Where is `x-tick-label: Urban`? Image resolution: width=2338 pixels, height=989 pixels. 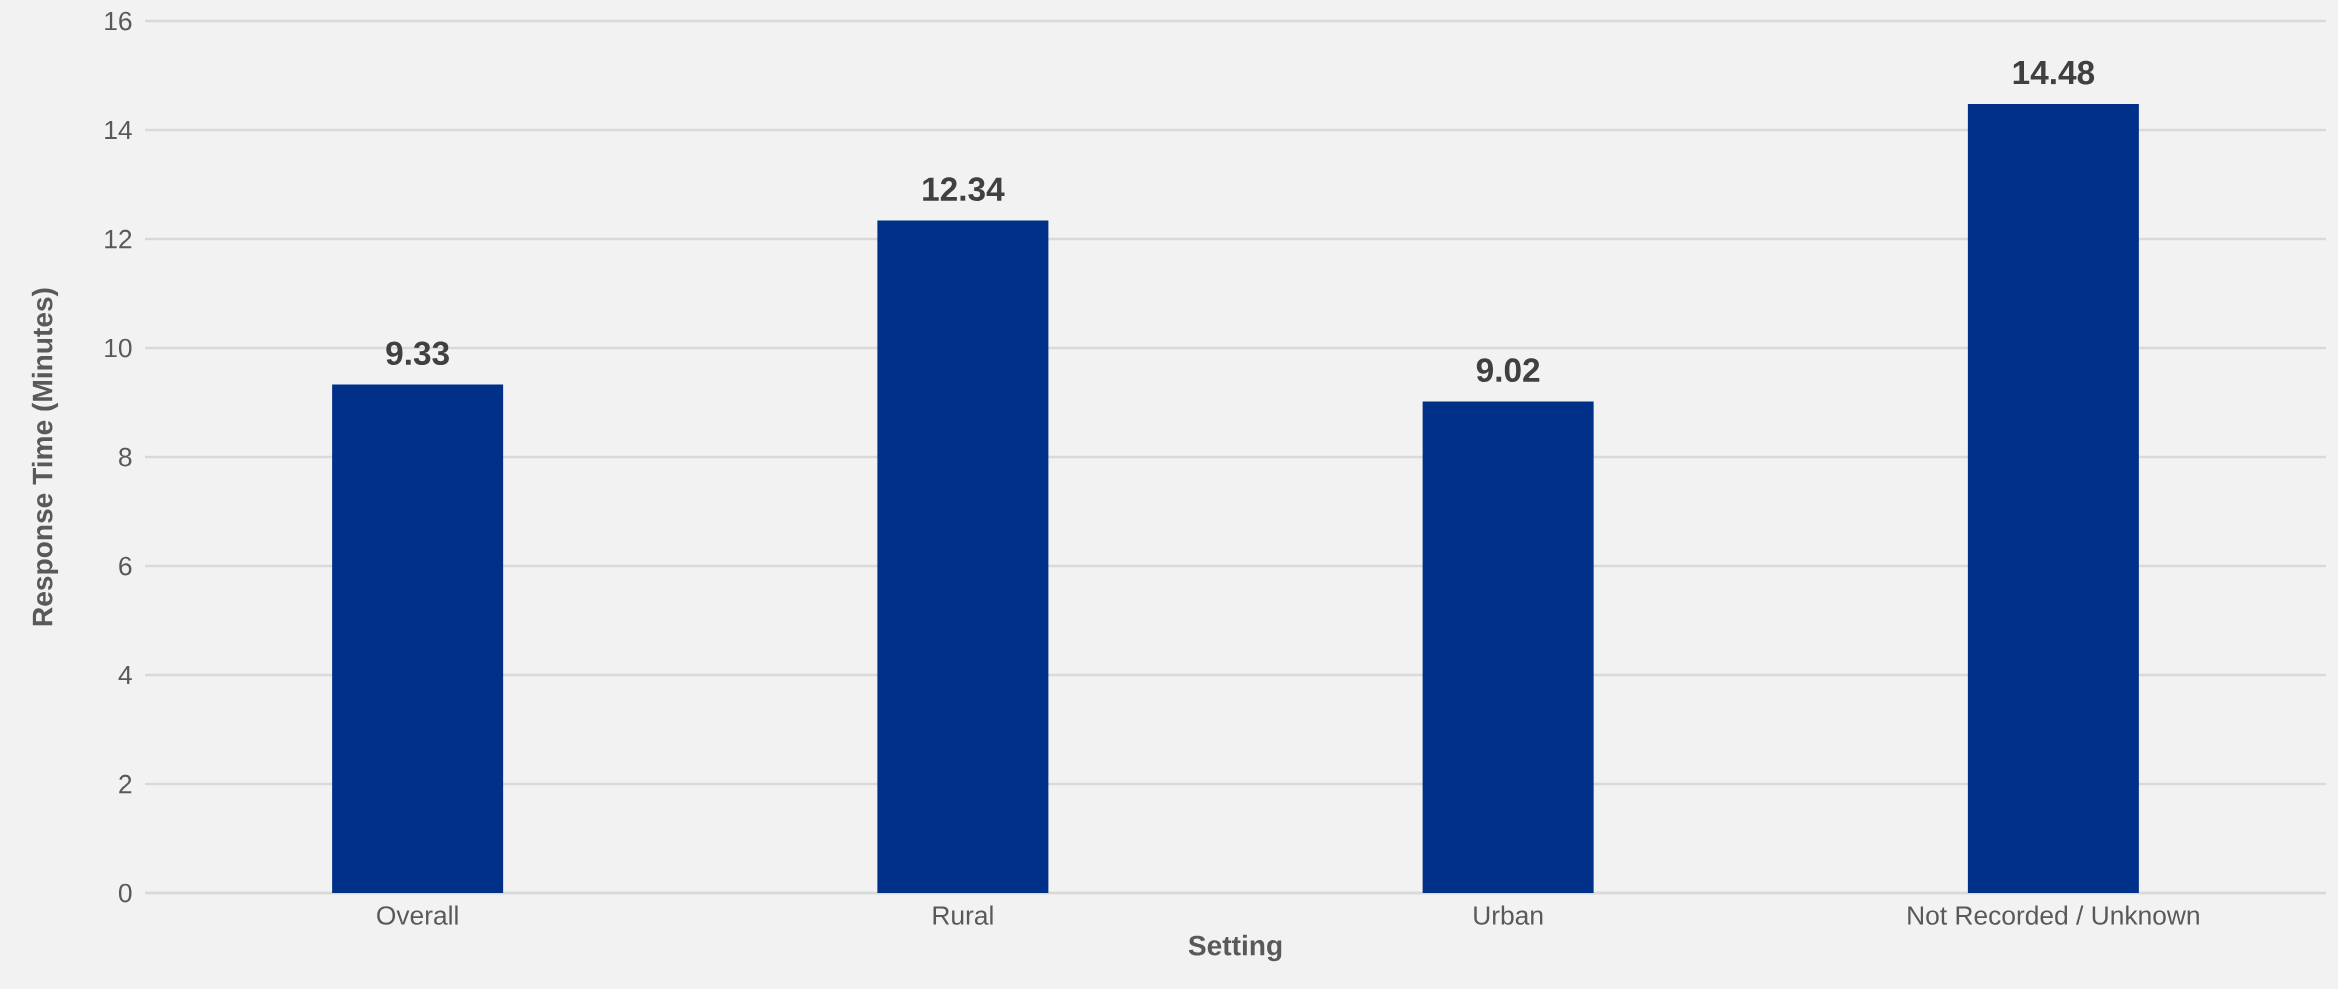 x-tick-label: Urban is located at coordinates (1508, 915).